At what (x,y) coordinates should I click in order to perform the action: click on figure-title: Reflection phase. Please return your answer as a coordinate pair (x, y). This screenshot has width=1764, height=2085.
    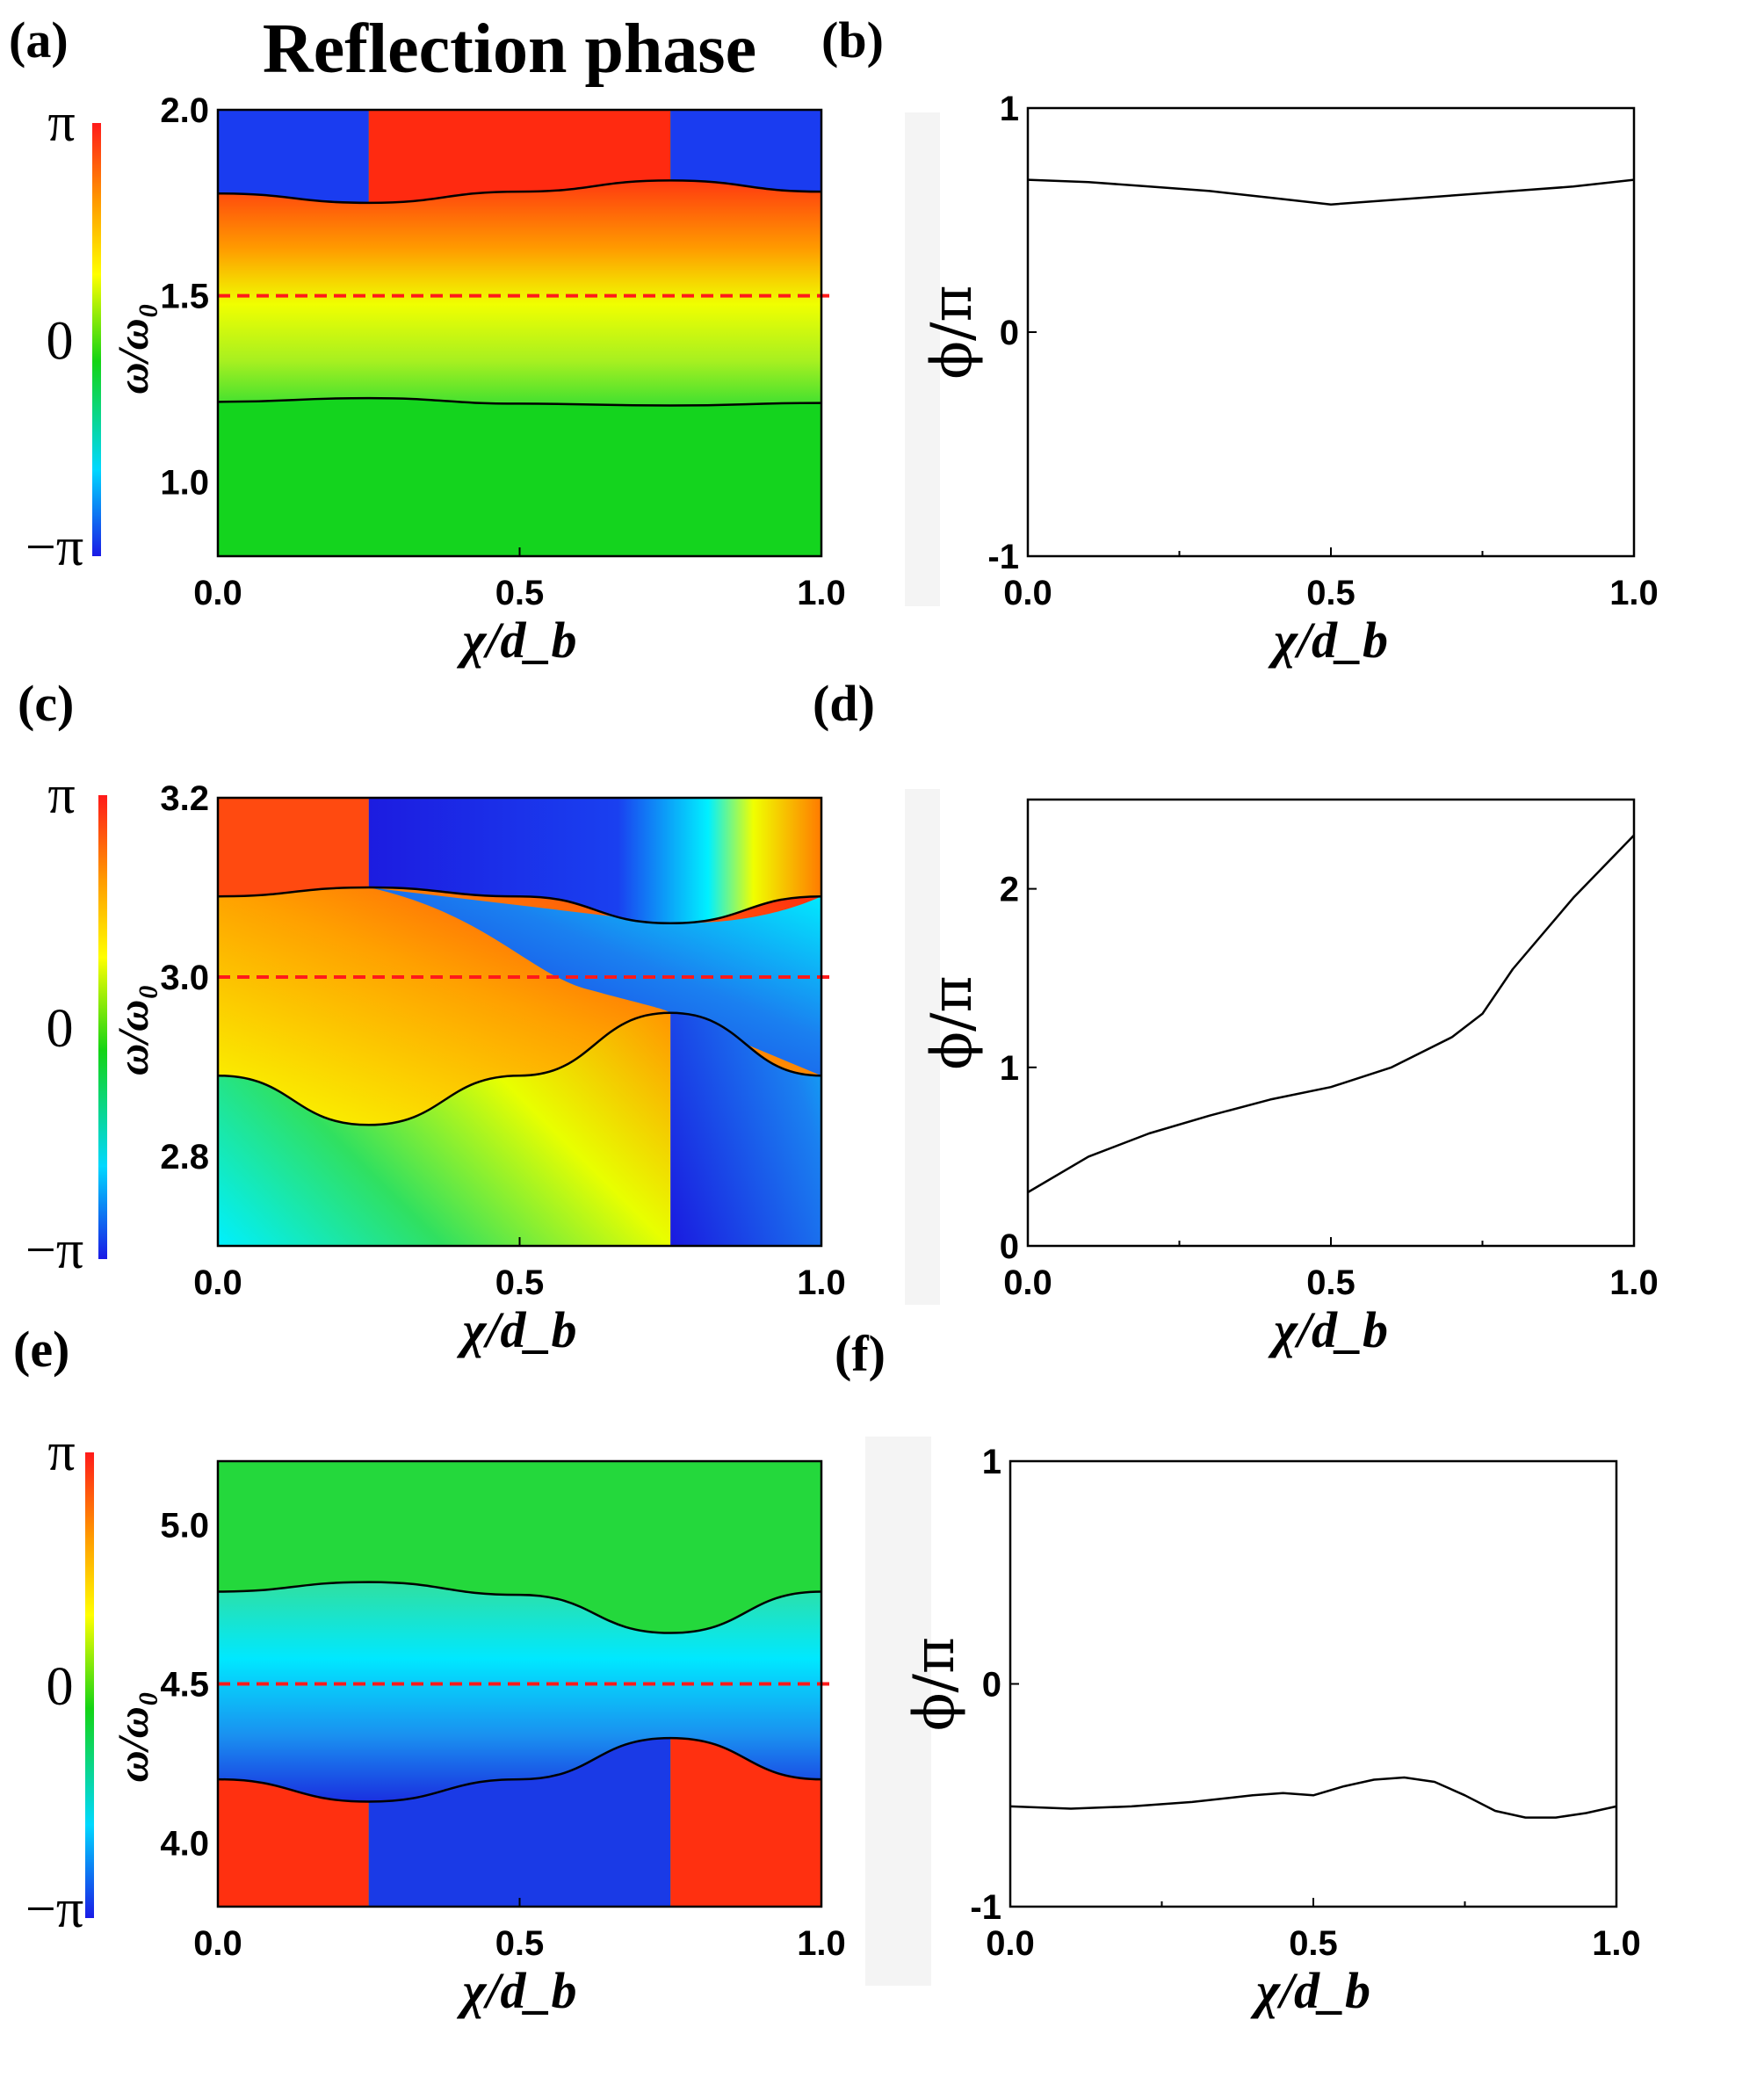
    Looking at the image, I should click on (509, 49).